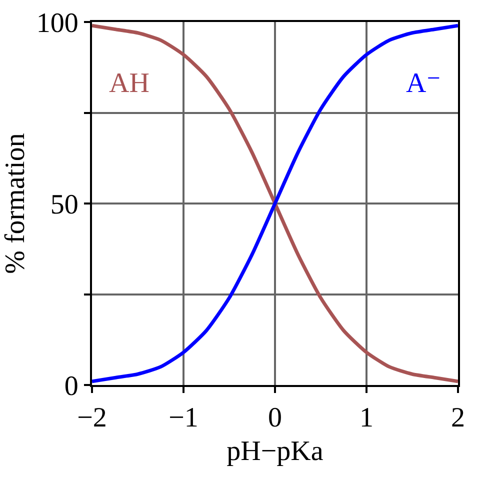 The image size is (480, 480). I want to click on series-label: A⁻, so click(423, 83).